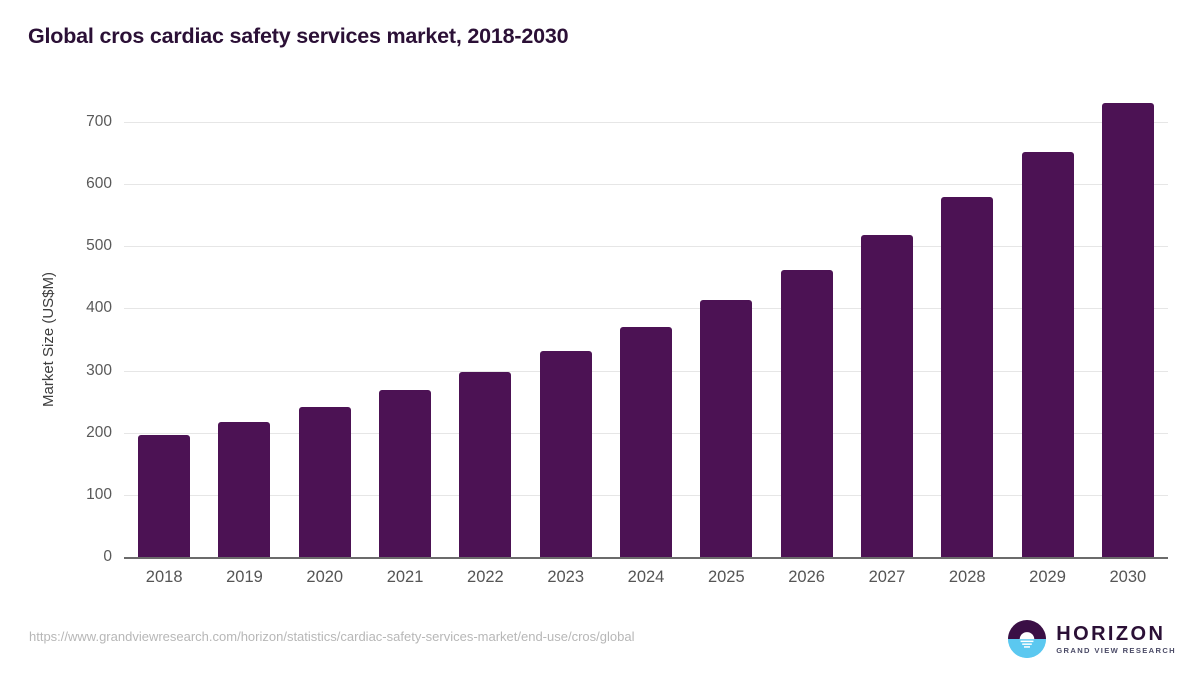 This screenshot has width=1200, height=675. Describe the element at coordinates (99, 246) in the screenshot. I see `y-tick-label: 500` at that location.